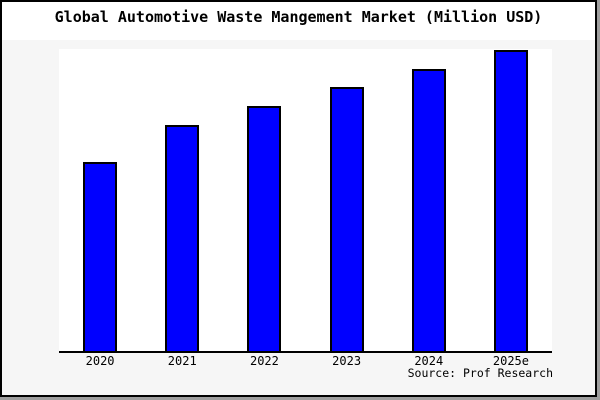  What do you see at coordinates (264, 228) in the screenshot?
I see `bar-2022` at bounding box center [264, 228].